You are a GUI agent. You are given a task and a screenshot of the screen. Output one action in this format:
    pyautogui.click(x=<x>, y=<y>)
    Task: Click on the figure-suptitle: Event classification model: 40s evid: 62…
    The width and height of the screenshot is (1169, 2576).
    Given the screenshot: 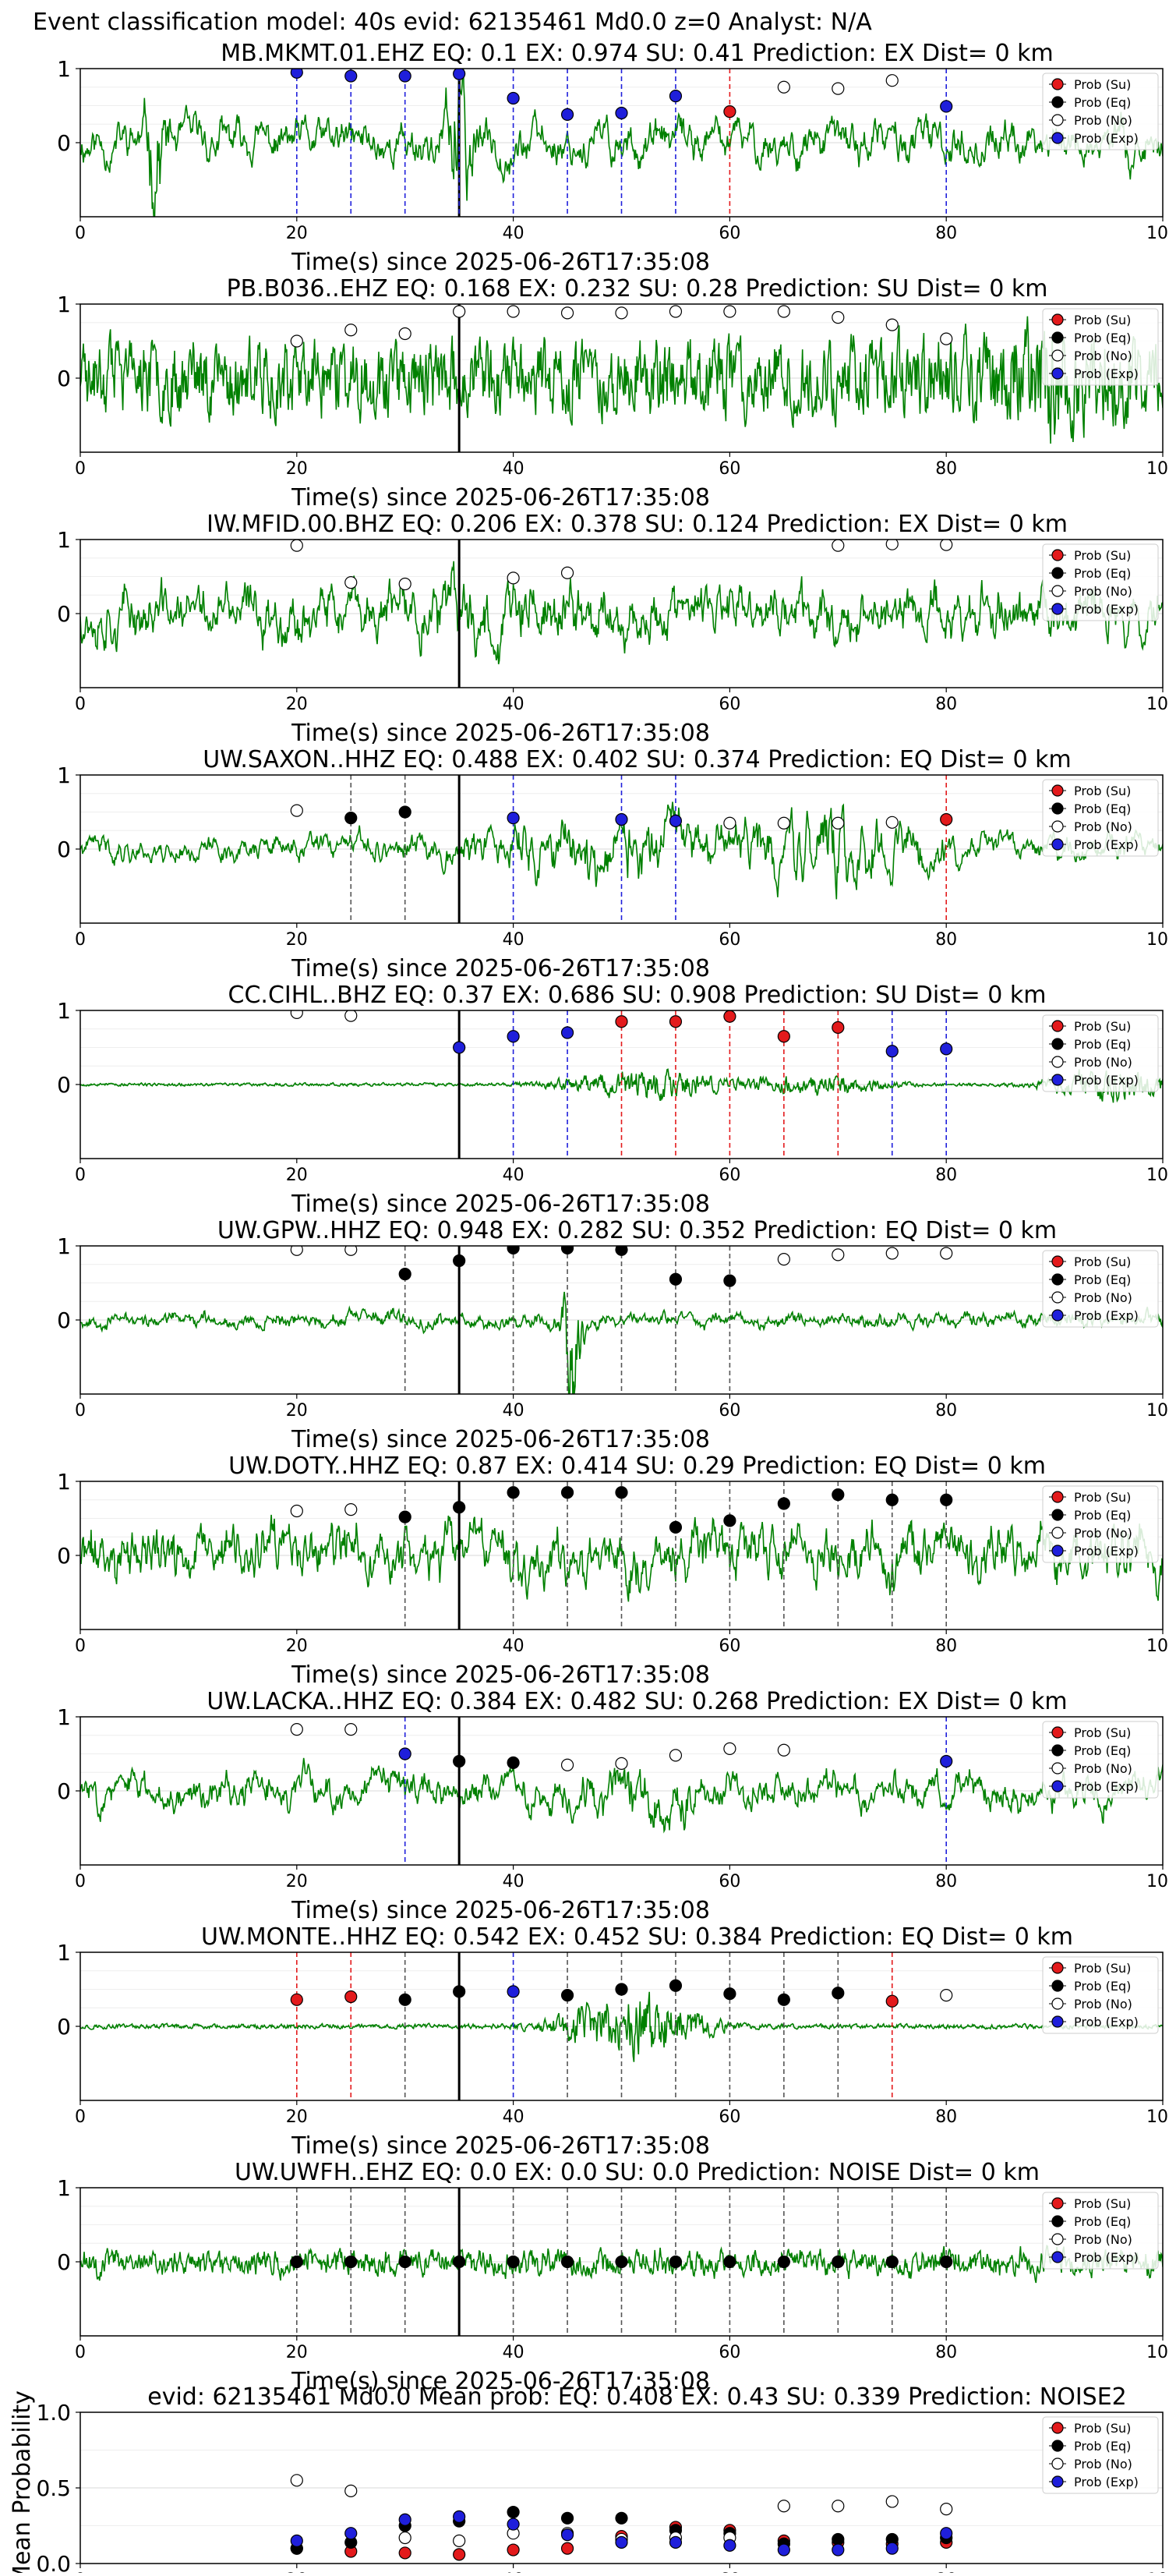 What is the action you would take?
    pyautogui.click(x=452, y=22)
    